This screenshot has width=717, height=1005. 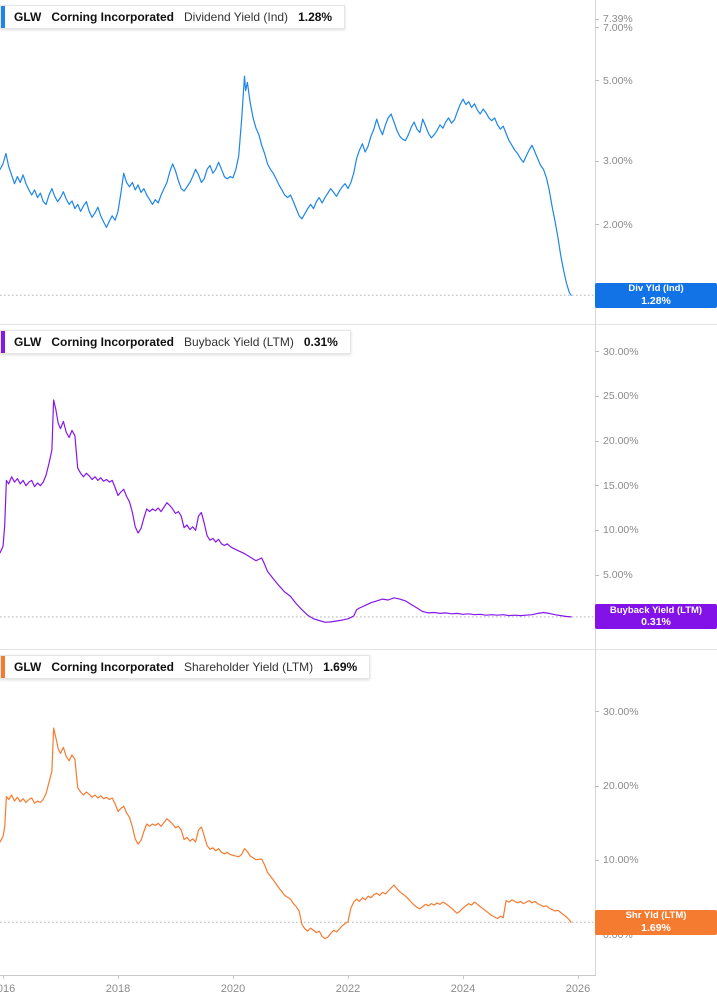 What do you see at coordinates (656, 927) in the screenshot?
I see `price-label-value: 1.69%` at bounding box center [656, 927].